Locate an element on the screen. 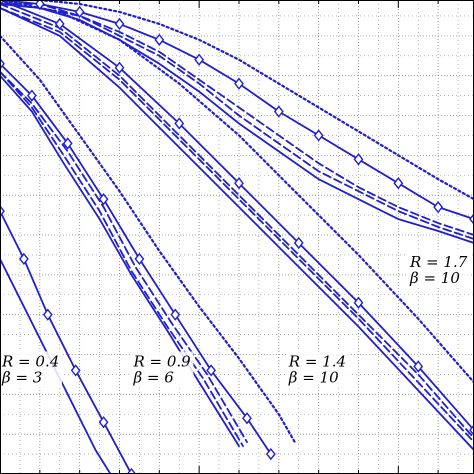 The image size is (474, 474). annotation-label: R = 0.4β = 3 is located at coordinates (31, 369).